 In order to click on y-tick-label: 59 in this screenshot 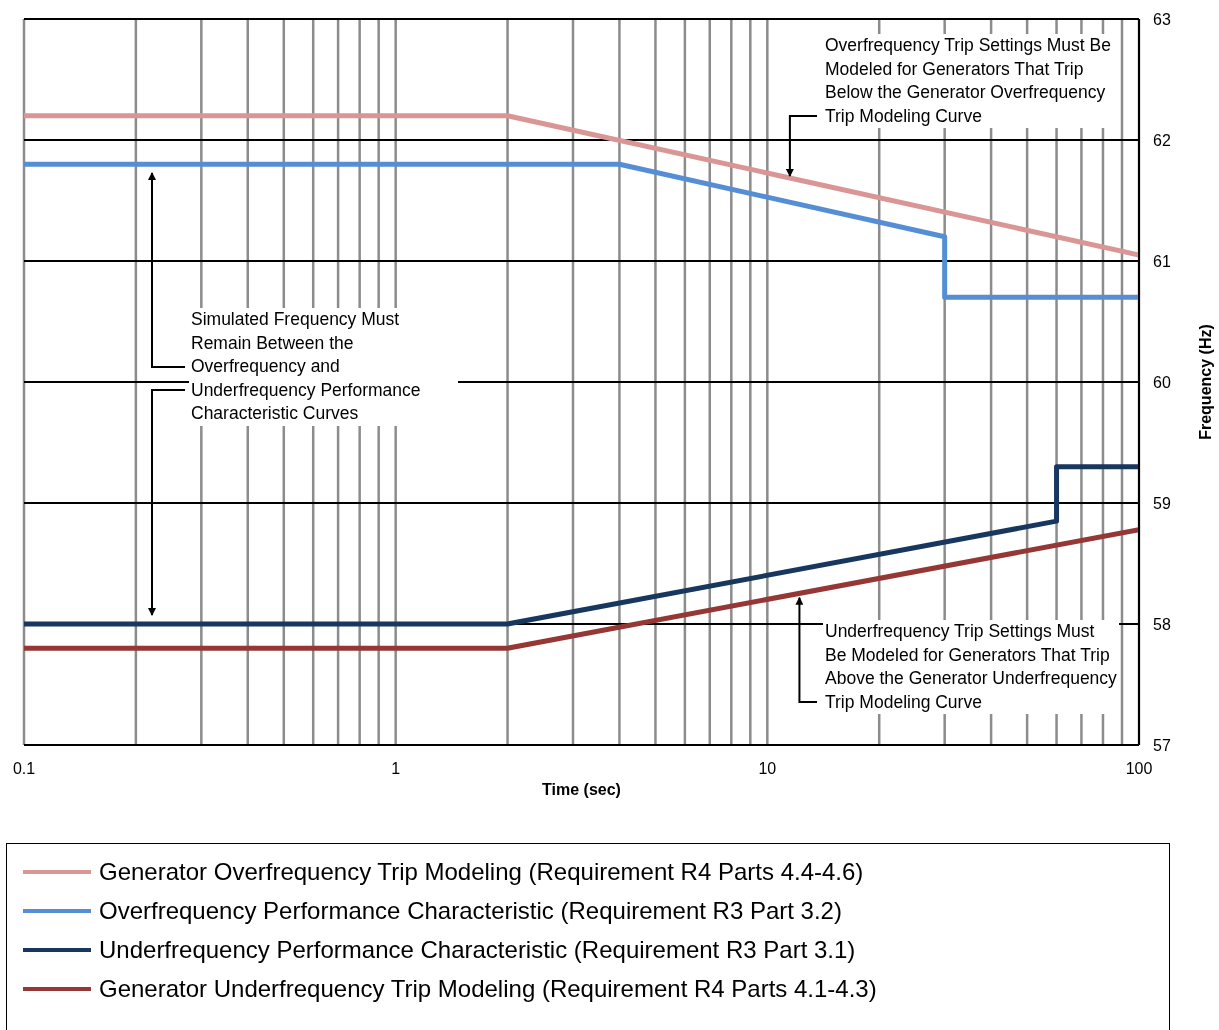, I will do `click(1162, 503)`.